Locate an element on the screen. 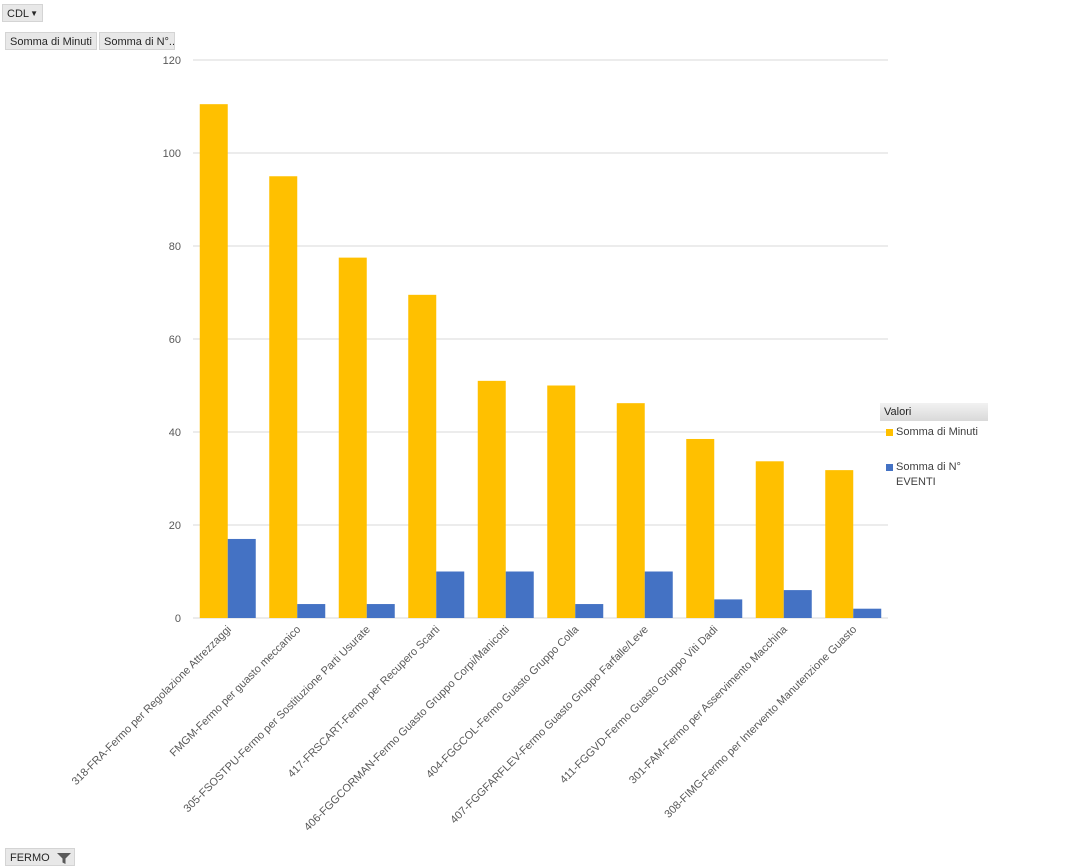 Image resolution: width=1085 pixels, height=867 pixels. y-tick-label: 20 is located at coordinates (175, 526).